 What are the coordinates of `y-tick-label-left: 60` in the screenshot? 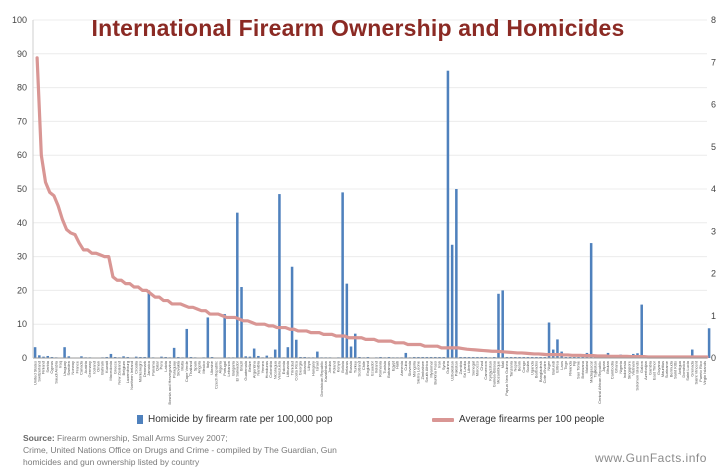 It's located at (22, 155).